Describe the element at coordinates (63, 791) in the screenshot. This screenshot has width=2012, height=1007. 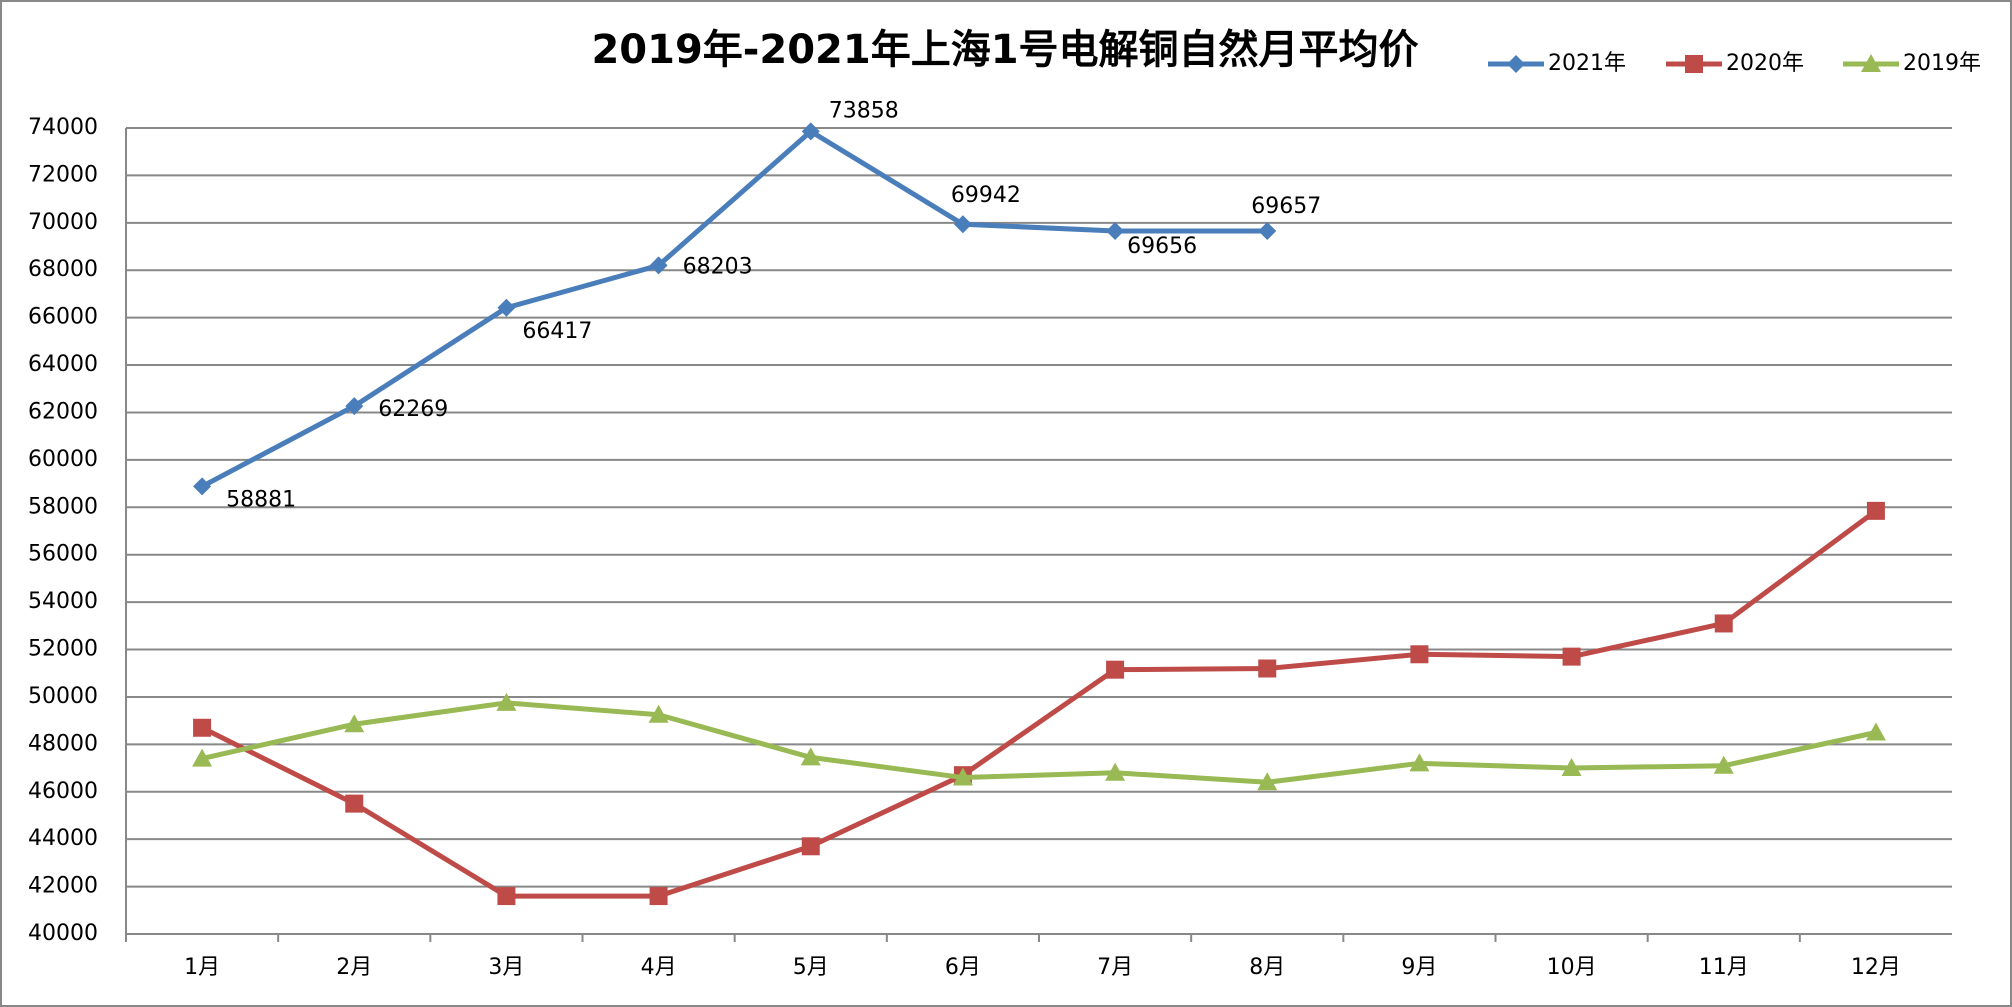
I see `y-tick-label: 46000` at that location.